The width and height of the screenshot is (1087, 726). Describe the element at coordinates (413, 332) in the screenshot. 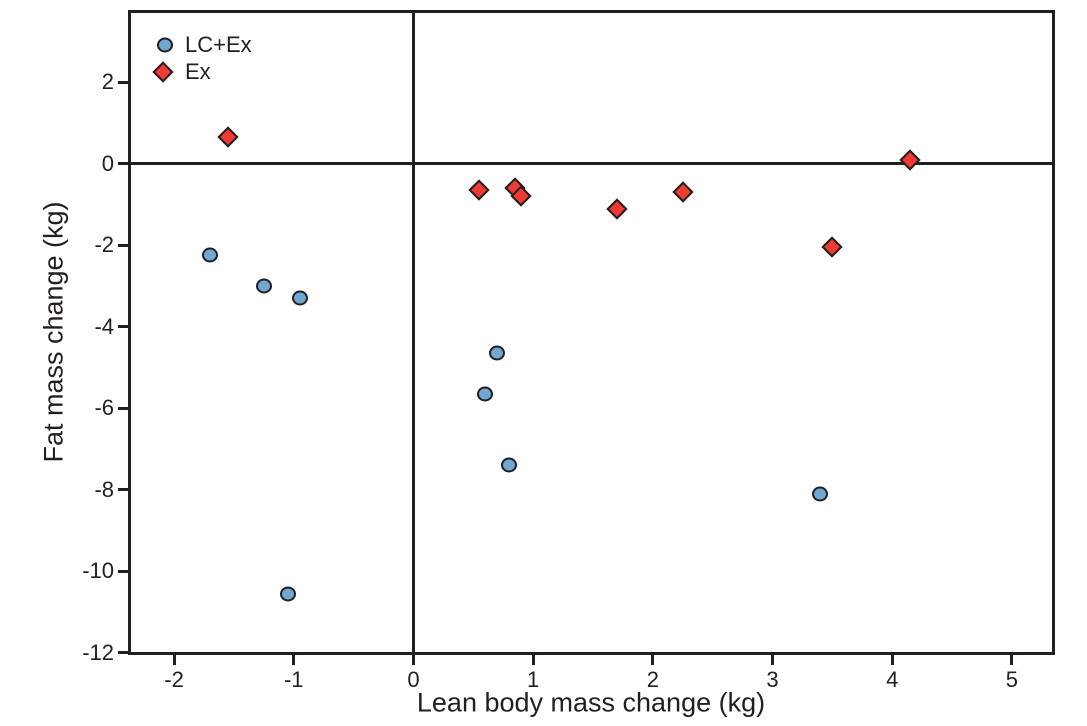

I see `vertical-zero-line` at that location.